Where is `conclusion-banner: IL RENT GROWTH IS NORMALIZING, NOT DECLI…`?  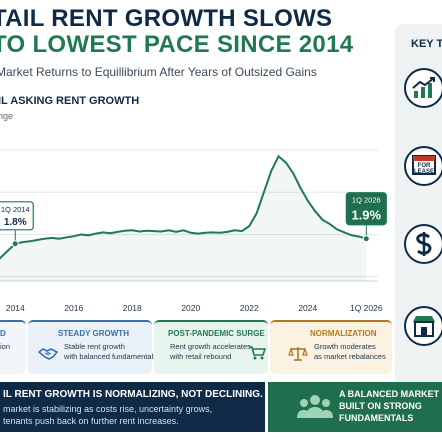
conclusion-banner: IL RENT GROWTH IS NORMALIZING, NOT DECLI… is located at coordinates (132, 407).